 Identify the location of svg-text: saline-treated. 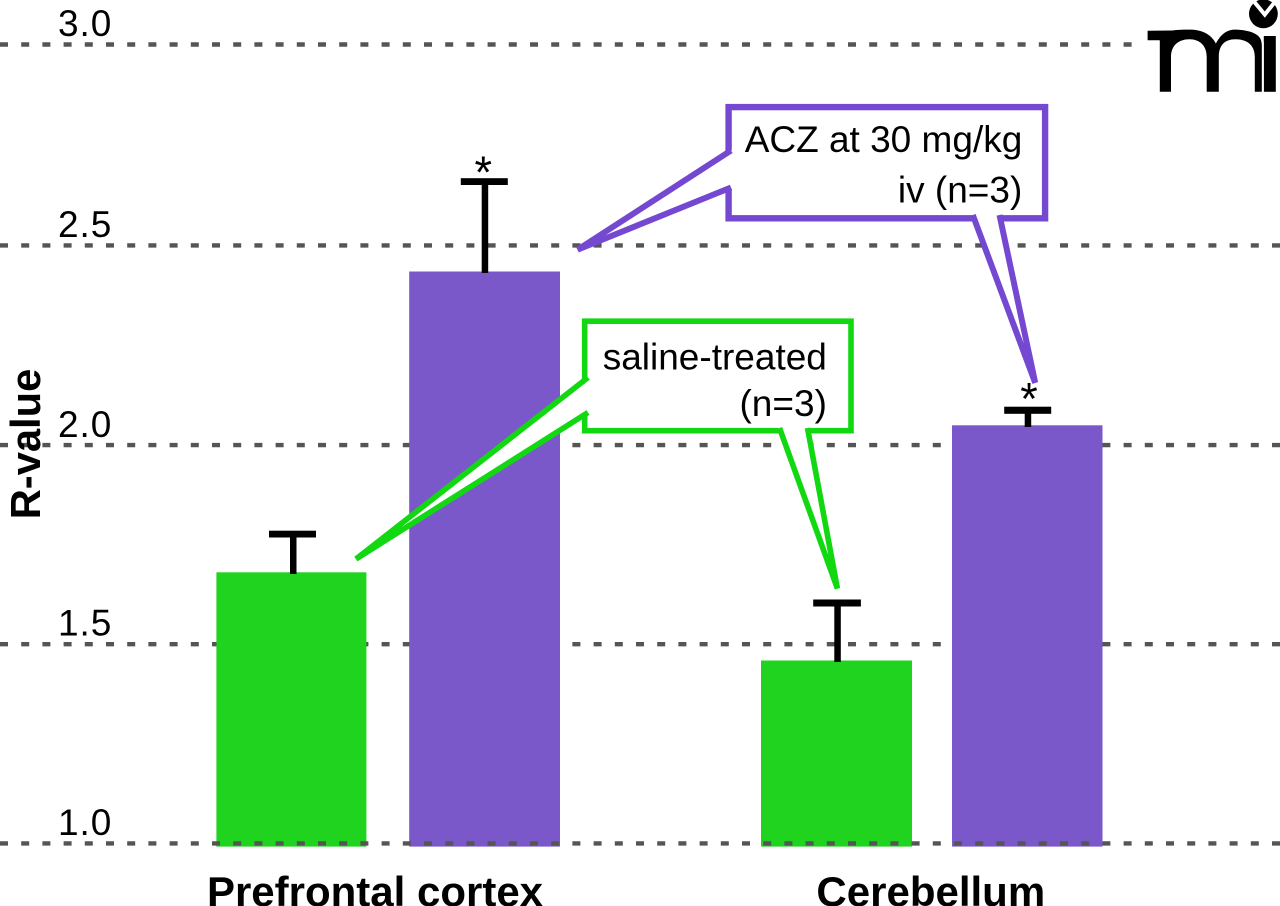
(715, 356).